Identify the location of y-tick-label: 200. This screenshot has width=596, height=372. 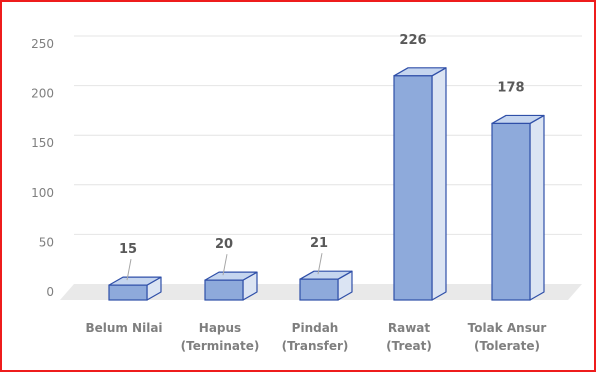
(42, 94).